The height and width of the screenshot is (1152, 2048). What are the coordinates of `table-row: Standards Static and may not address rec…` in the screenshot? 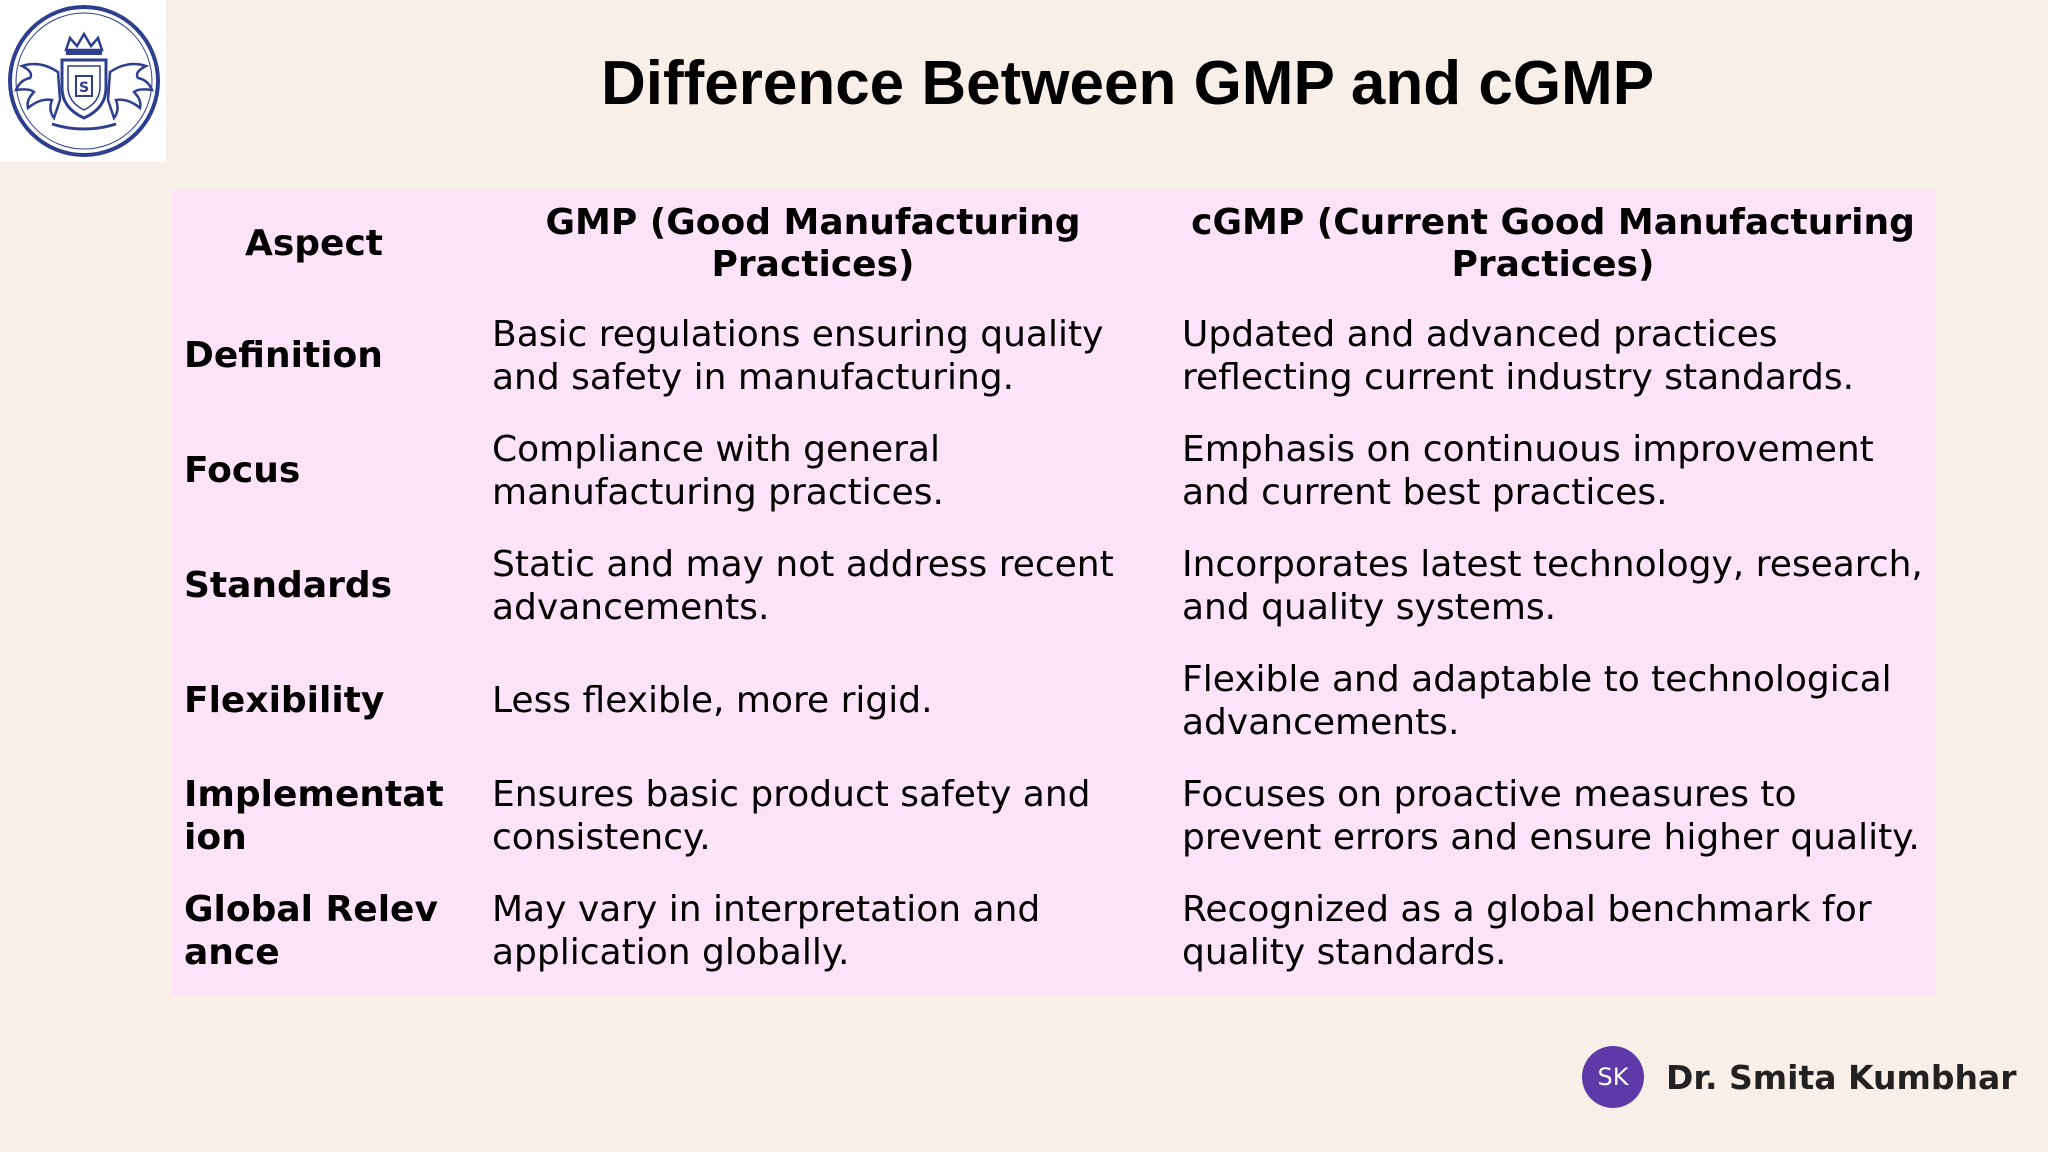 It's located at (1054, 585).